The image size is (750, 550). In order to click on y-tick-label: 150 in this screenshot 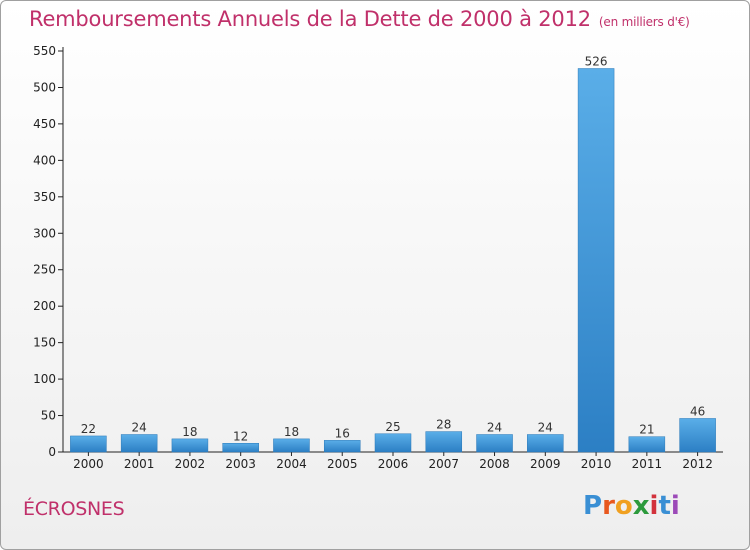, I will do `click(44, 343)`.